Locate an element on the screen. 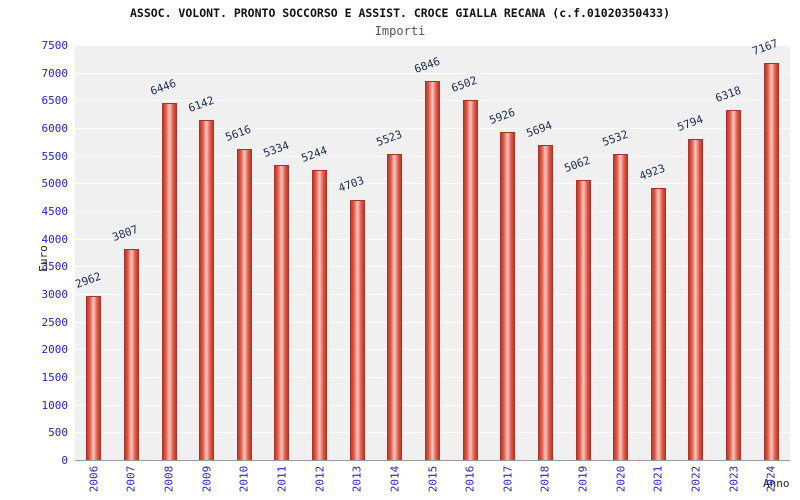  bar-value-label: 7167 is located at coordinates (765, 48).